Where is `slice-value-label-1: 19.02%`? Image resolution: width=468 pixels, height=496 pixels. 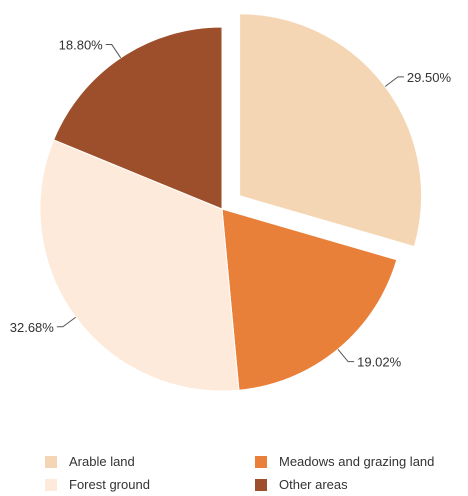
slice-value-label-1: 19.02% is located at coordinates (379, 362).